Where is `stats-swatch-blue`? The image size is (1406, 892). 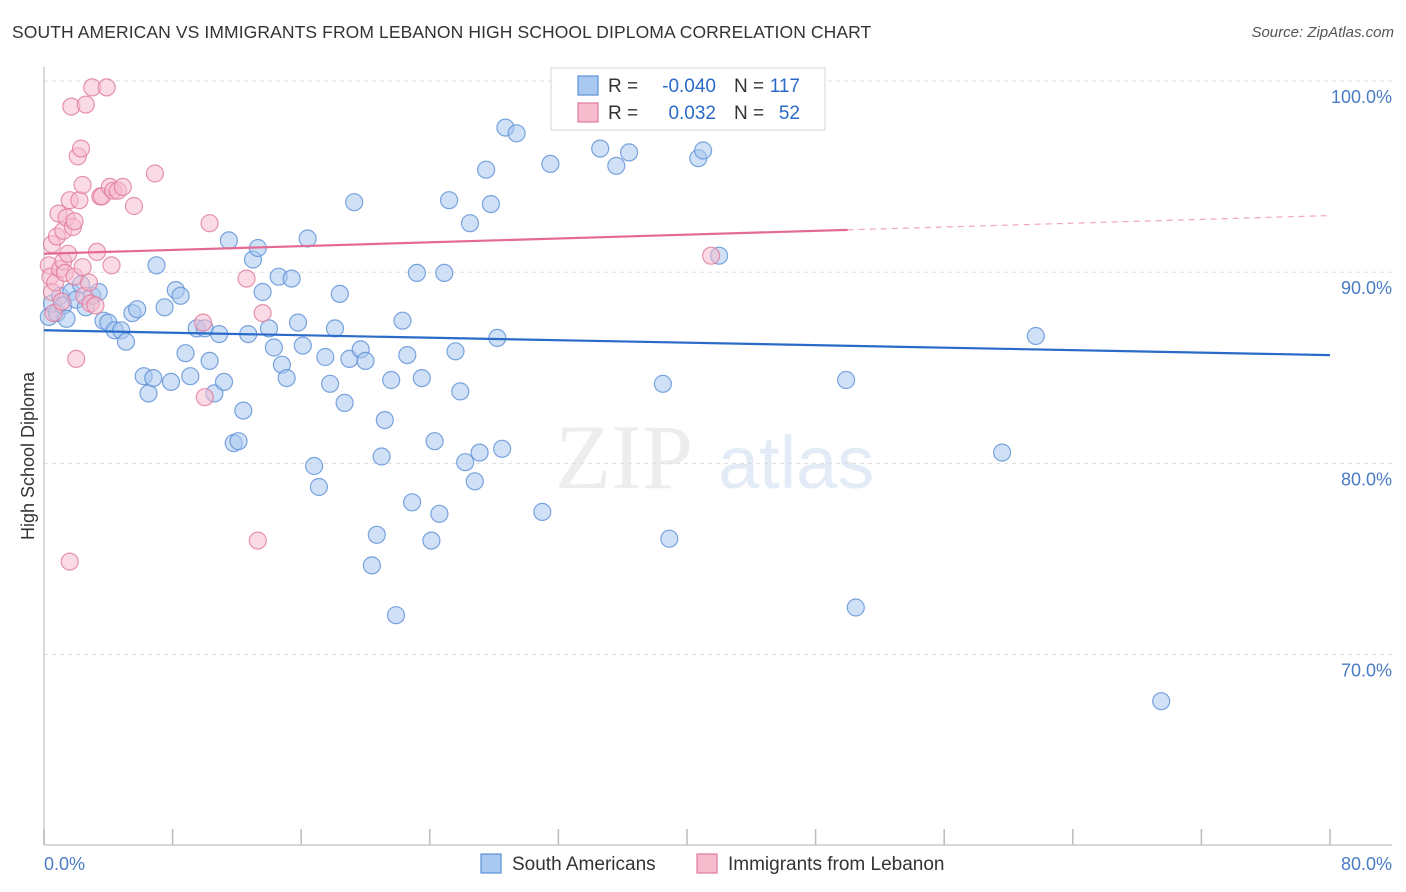 stats-swatch-blue is located at coordinates (588, 85).